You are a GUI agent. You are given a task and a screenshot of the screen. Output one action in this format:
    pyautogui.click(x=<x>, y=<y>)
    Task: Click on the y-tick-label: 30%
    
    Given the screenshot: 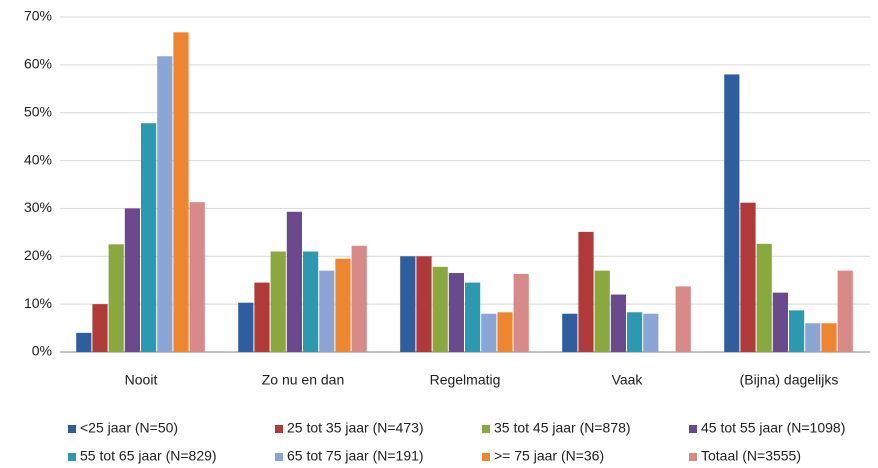 What is the action you would take?
    pyautogui.click(x=38, y=207)
    